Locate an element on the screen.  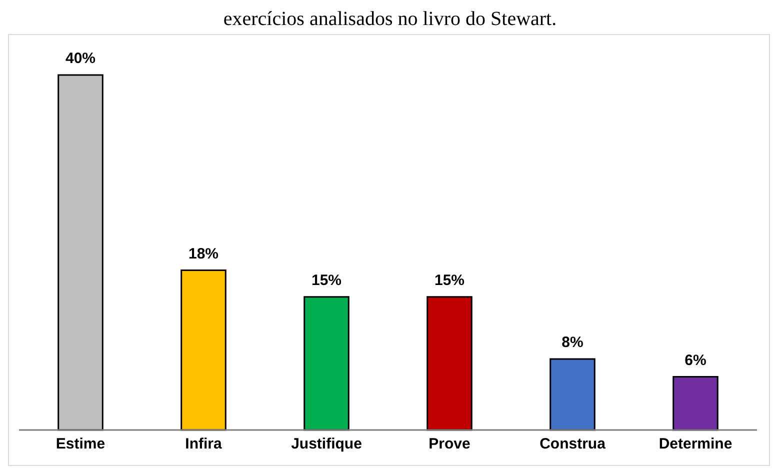
chart-title: exercícios analisados no livro do Stewart. is located at coordinates (390, 20).